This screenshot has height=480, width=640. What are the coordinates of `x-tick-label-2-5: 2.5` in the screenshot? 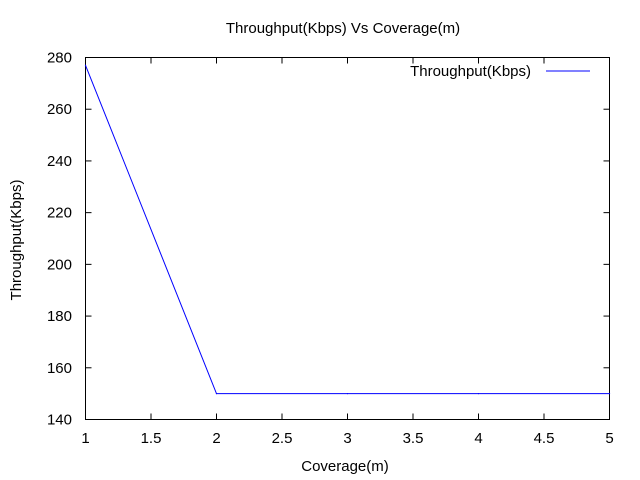 It's located at (282, 438).